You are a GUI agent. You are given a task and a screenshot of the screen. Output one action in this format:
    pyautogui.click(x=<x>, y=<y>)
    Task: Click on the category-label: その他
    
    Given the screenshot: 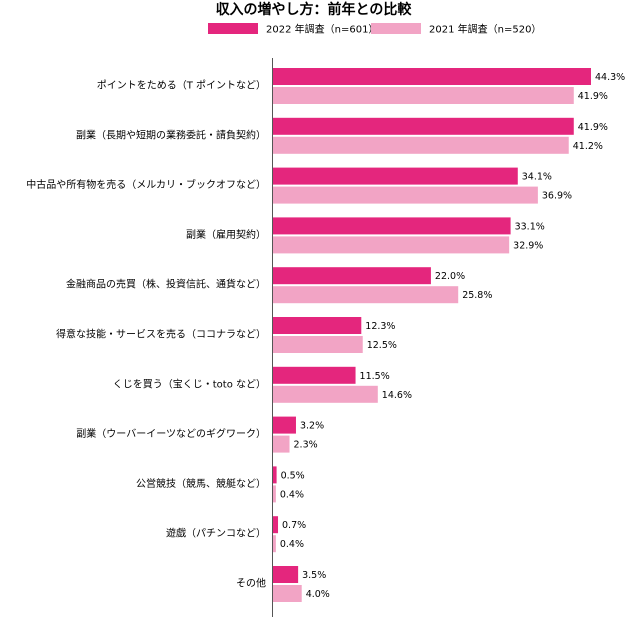 What is the action you would take?
    pyautogui.click(x=251, y=583)
    